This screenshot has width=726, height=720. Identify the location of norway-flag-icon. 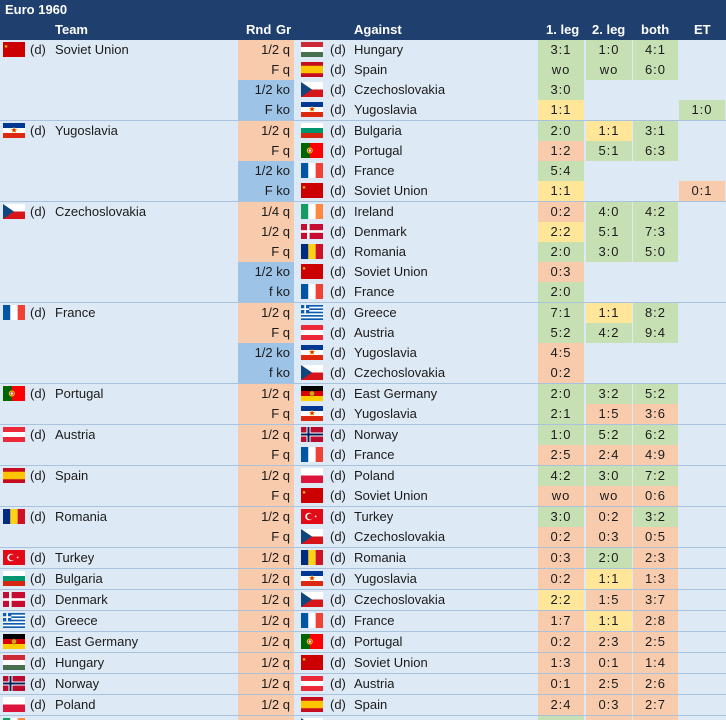
(14, 683).